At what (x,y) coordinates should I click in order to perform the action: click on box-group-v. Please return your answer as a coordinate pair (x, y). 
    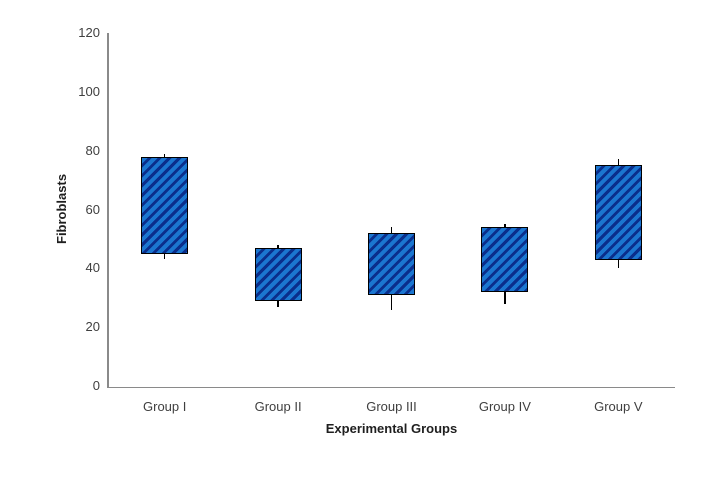
    Looking at the image, I should click on (618, 212).